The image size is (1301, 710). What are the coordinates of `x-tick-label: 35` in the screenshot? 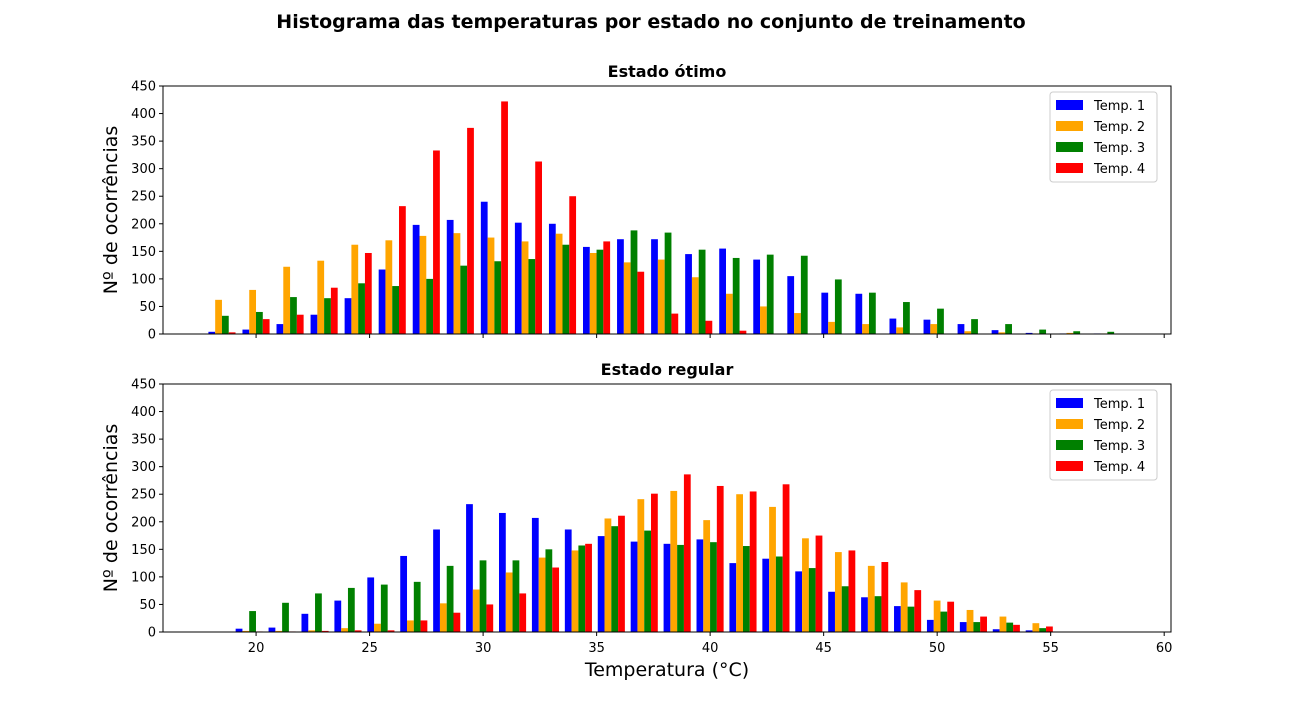 It's located at (596, 648).